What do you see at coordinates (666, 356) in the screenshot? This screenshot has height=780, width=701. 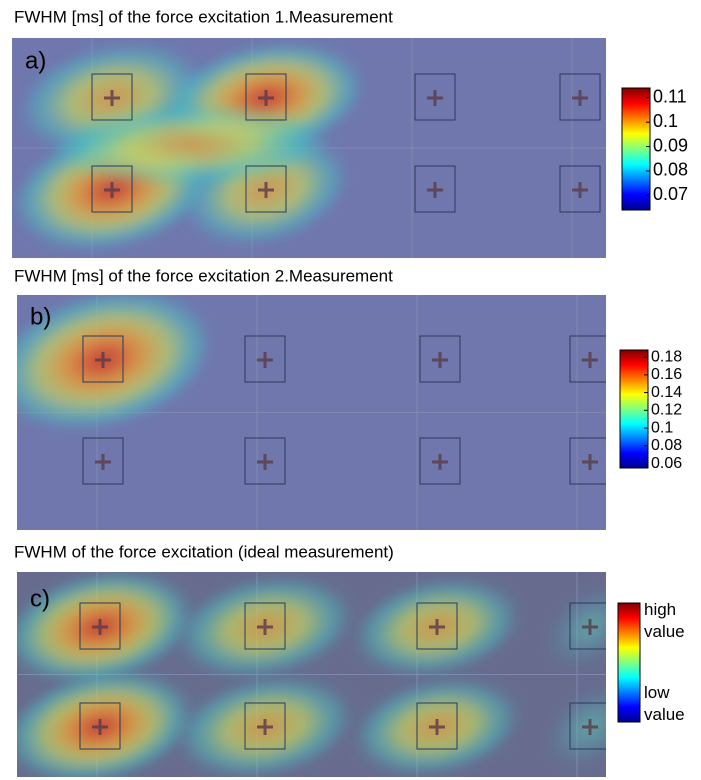 I see `colorbar-tick-label: 0.18` at bounding box center [666, 356].